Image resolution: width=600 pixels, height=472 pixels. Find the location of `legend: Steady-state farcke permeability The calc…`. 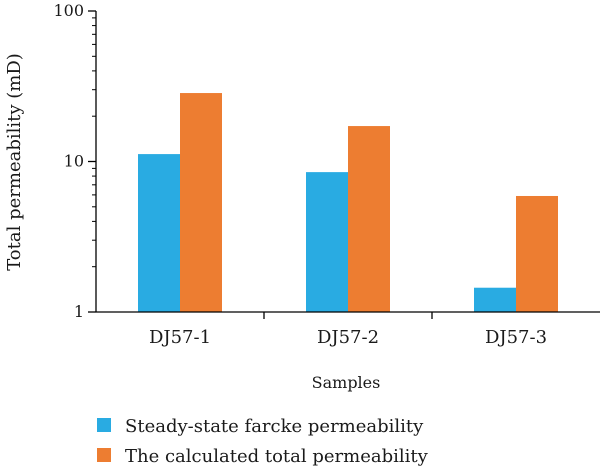

legend: Steady-state farcke permeability The calc… is located at coordinates (263, 441).